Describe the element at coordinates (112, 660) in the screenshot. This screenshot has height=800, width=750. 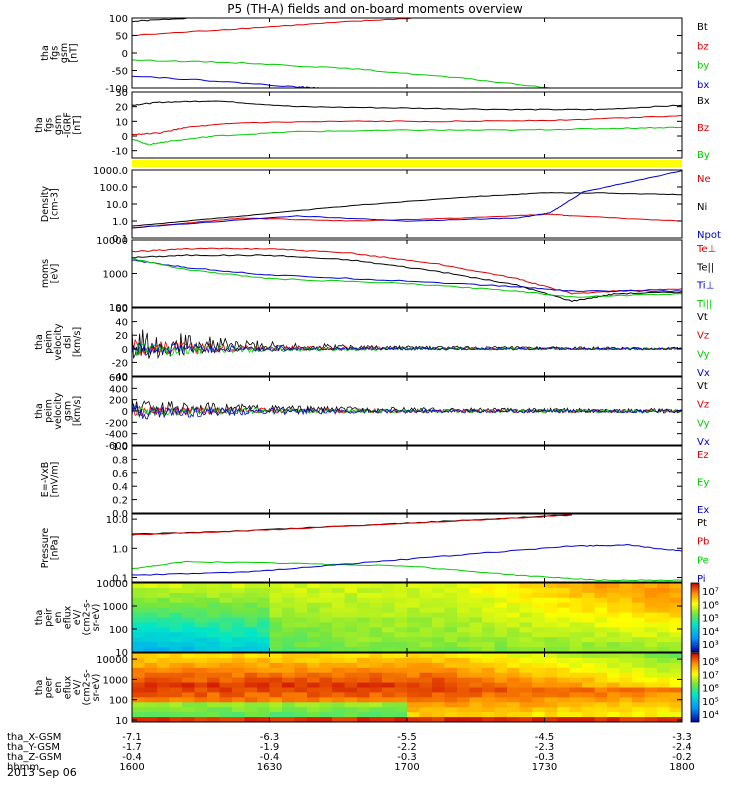
I see `p10-ytick-label: 10000` at that location.